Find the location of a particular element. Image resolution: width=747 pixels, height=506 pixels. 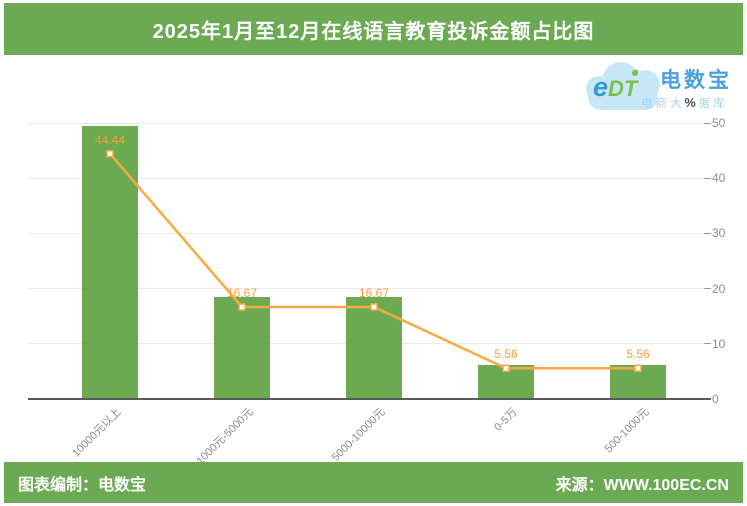

source-bar: 图表编制：电数宝 来源：WWW.100EC.CN is located at coordinates (373, 482).